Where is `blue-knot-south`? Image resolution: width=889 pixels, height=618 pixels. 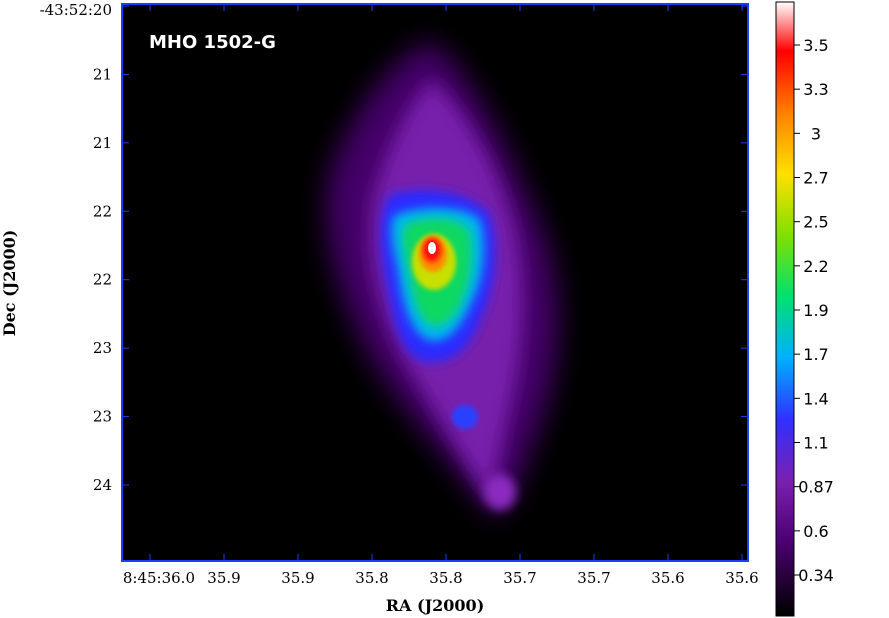 blue-knot-south is located at coordinates (465, 417).